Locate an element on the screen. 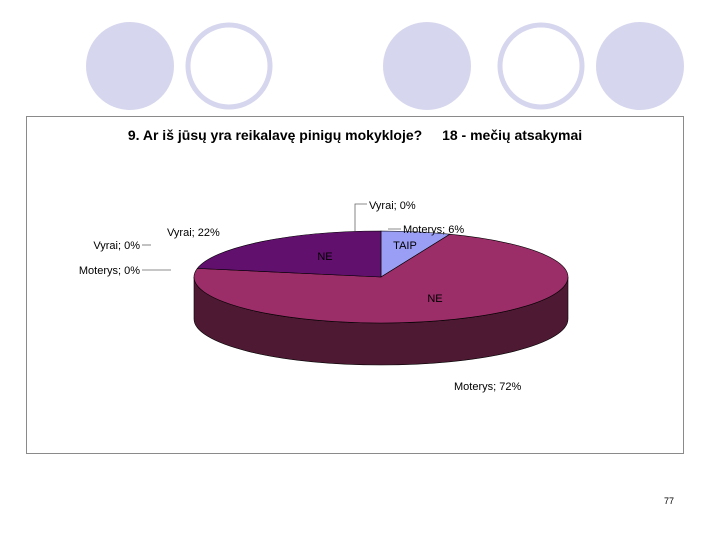 The image size is (720, 540). chart-subtitle: 18 - mečių atsakymai is located at coordinates (512, 135).